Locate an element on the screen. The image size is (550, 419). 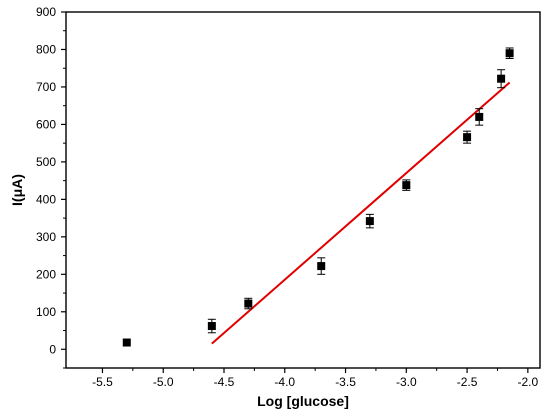
y-tick-label: 900 is located at coordinates (46, 12).